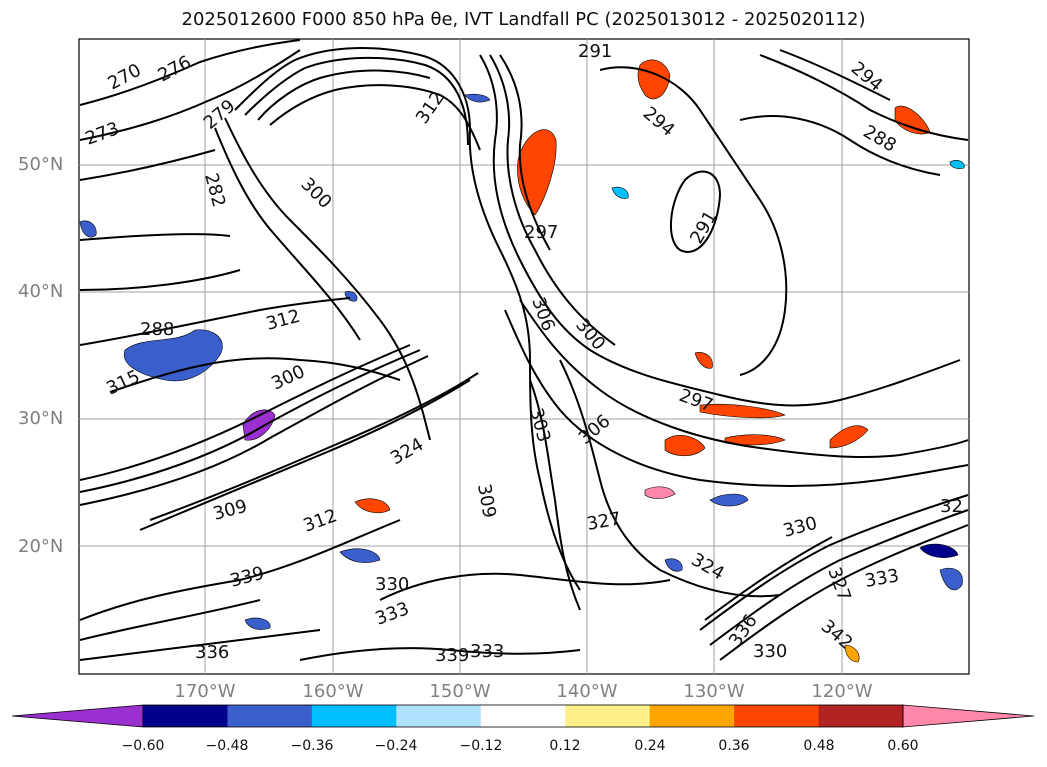  What do you see at coordinates (77, 716) in the screenshot?
I see `colorbar-extend-min` at bounding box center [77, 716].